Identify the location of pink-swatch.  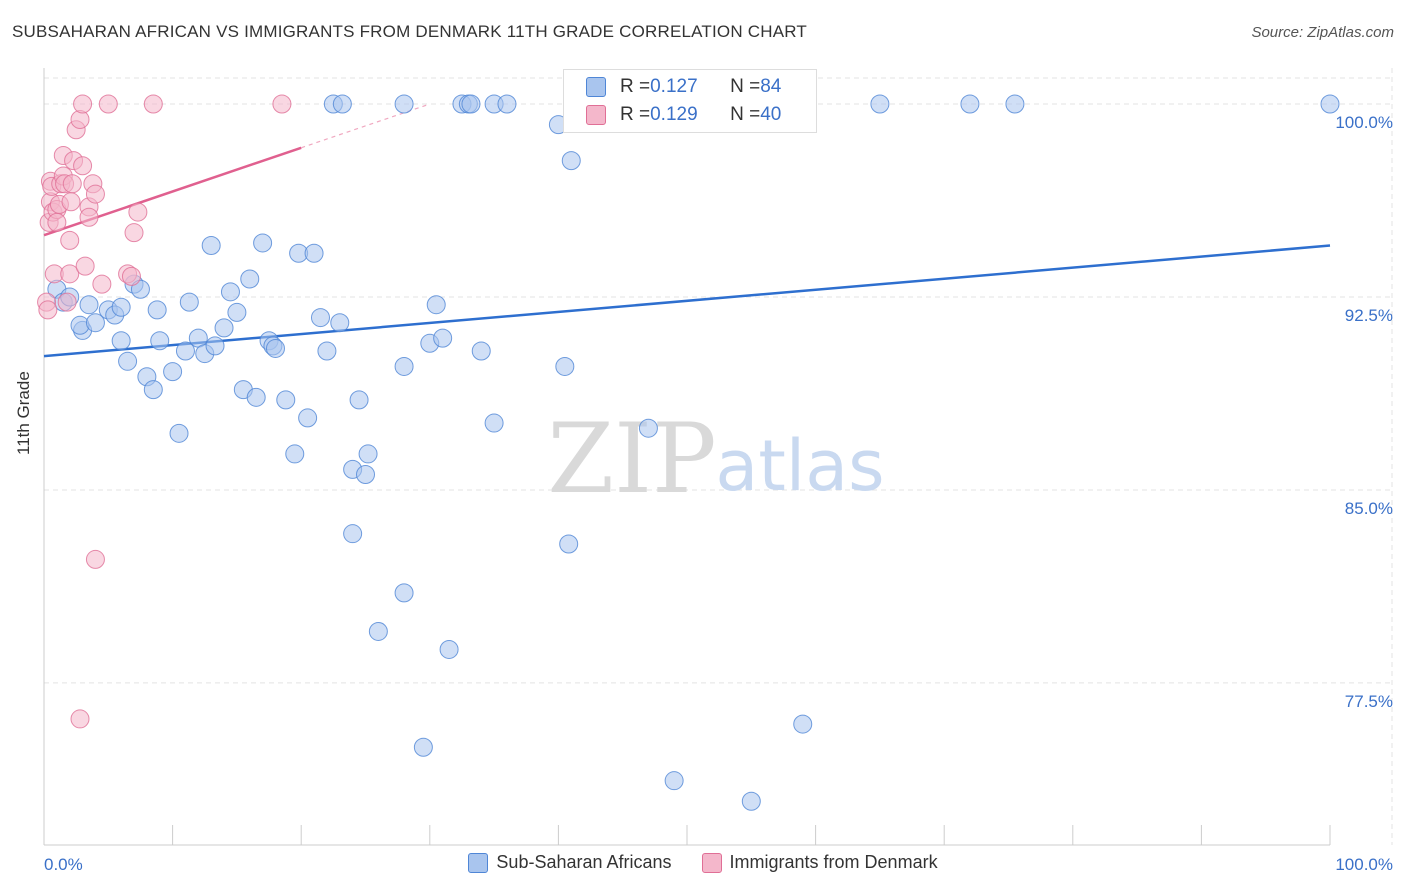
(596, 115).